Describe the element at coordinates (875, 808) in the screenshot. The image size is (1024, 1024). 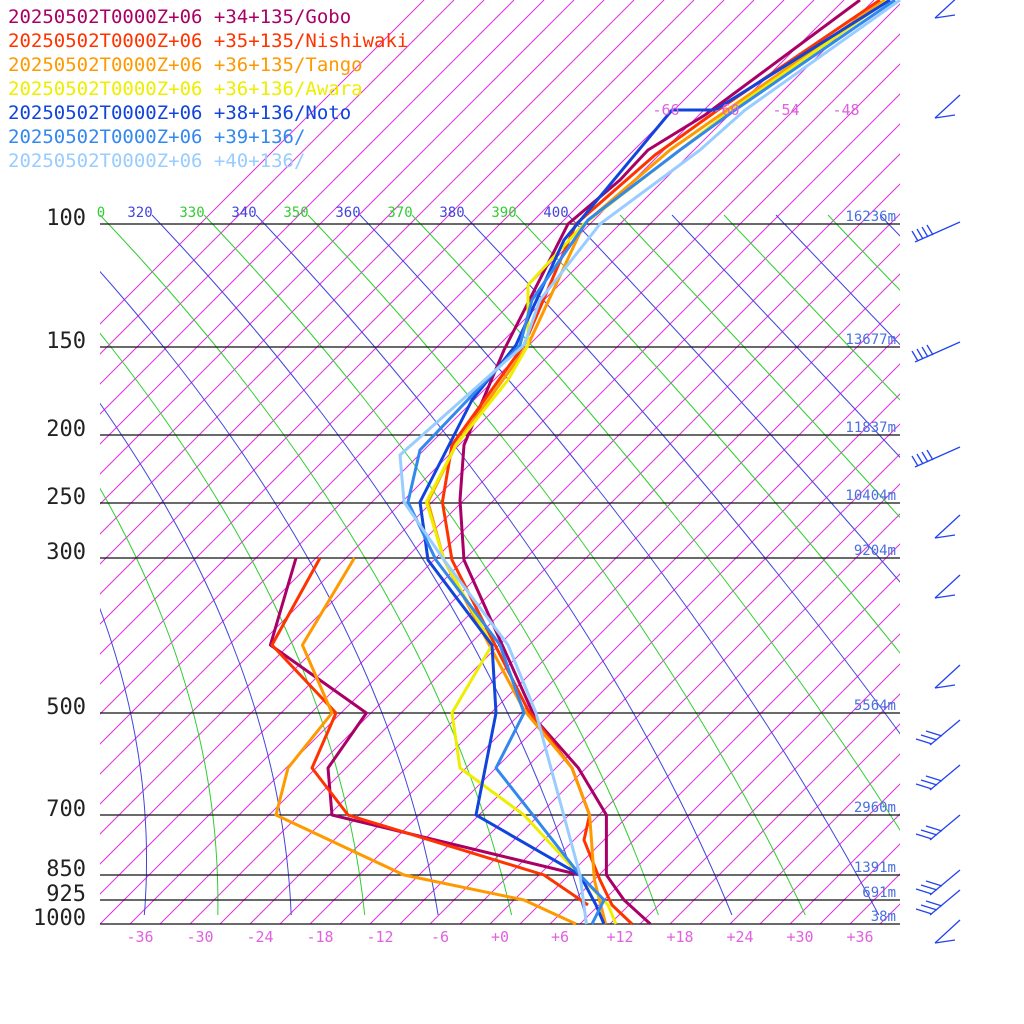
I see `height-label: 2960m` at that location.